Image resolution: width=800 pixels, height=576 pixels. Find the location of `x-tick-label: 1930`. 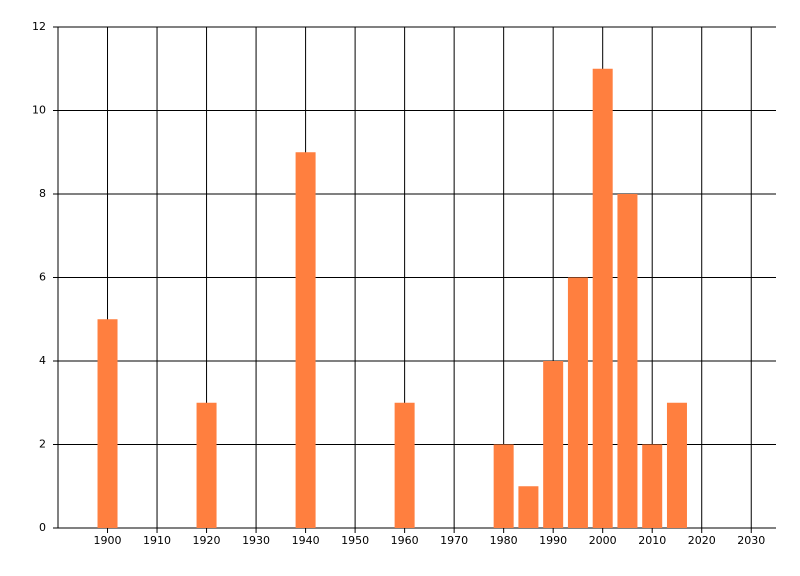

x-tick-label: 1930 is located at coordinates (256, 540).